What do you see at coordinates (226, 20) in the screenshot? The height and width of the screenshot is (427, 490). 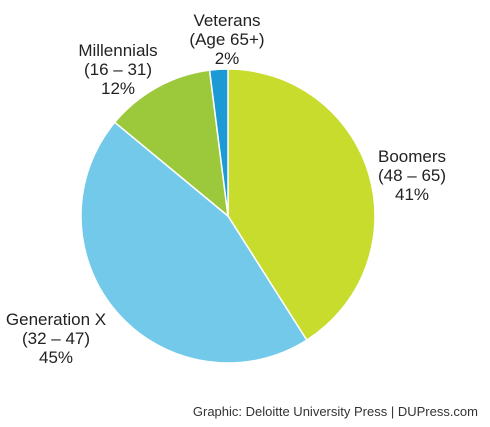 I see `label-veterans-name: Veterans` at bounding box center [226, 20].